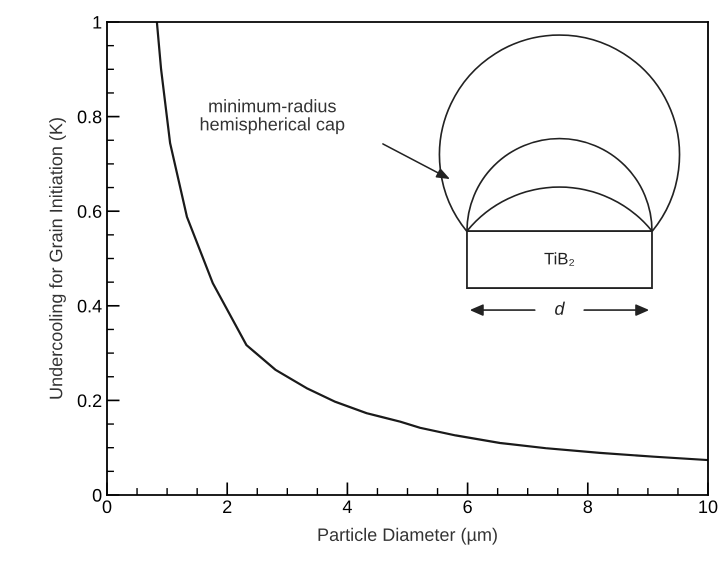  Describe the element at coordinates (588, 507) in the screenshot. I see `x-tick-label: 8` at that location.